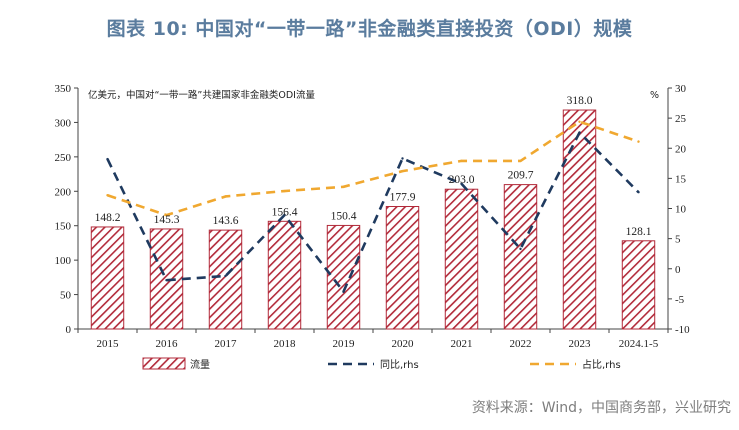  Describe the element at coordinates (344, 344) in the screenshot. I see `x-axis-tick-label: 2019` at that location.